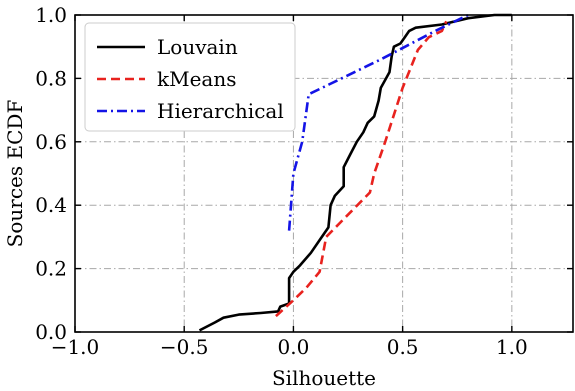 The height and width of the screenshot is (391, 575). What do you see at coordinates (220, 111) in the screenshot?
I see `legend-label-hierarchical: Hierarchical` at bounding box center [220, 111].